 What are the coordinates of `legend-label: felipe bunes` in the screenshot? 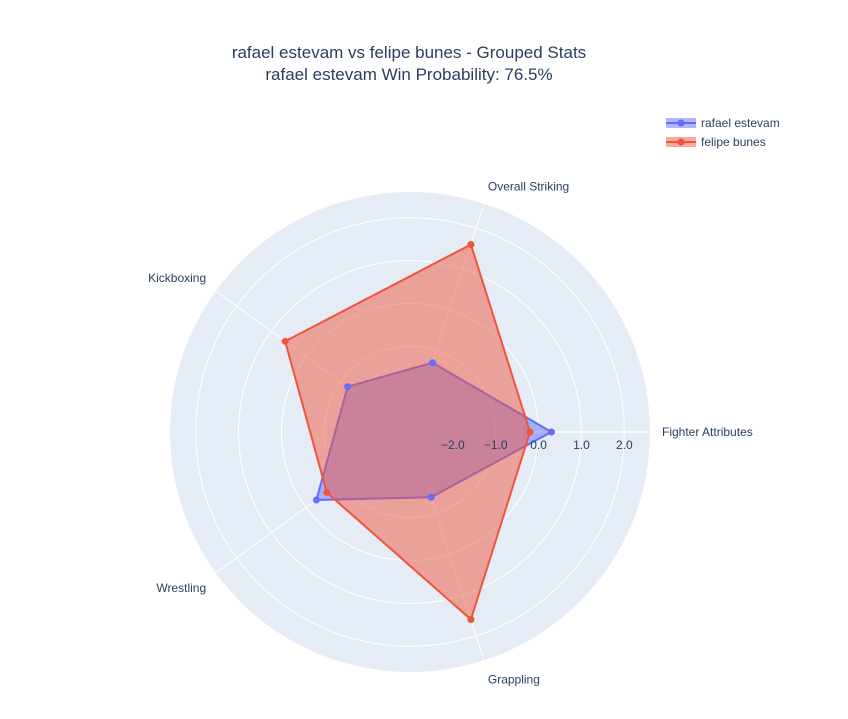 It's located at (733, 142).